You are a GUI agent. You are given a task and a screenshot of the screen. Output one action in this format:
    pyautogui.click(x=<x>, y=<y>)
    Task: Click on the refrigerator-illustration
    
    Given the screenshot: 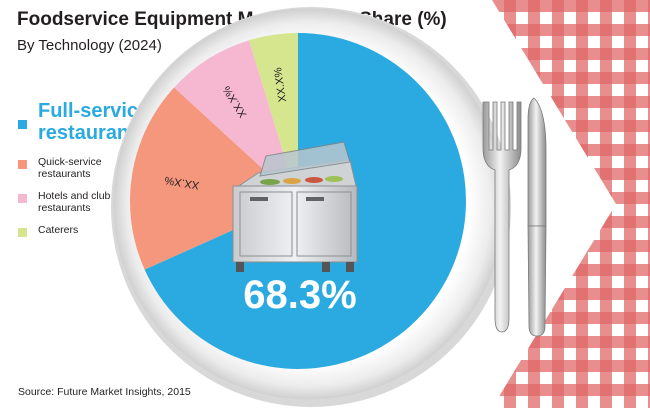 What is the action you would take?
    pyautogui.click(x=295, y=206)
    